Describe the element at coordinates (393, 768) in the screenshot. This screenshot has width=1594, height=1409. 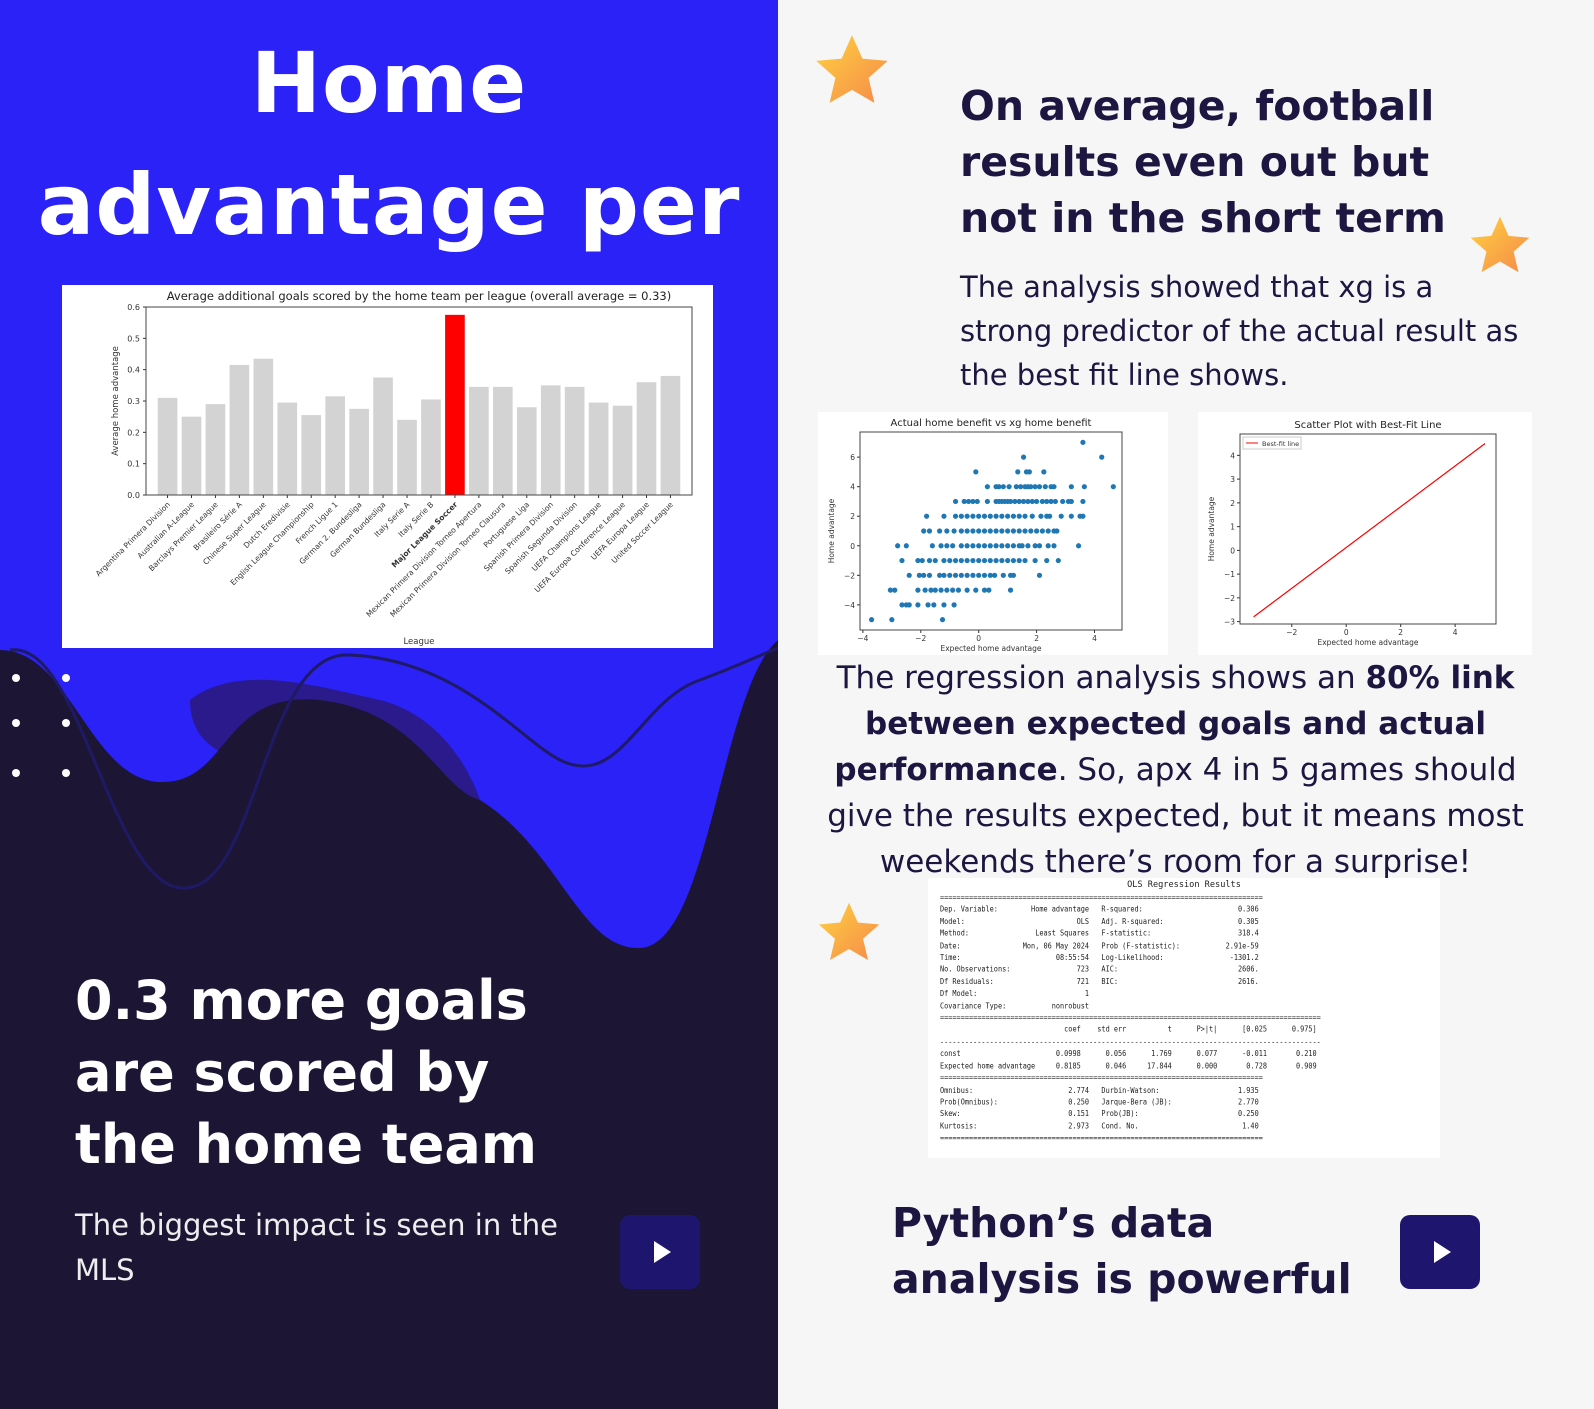
I see `wave-line` at that location.